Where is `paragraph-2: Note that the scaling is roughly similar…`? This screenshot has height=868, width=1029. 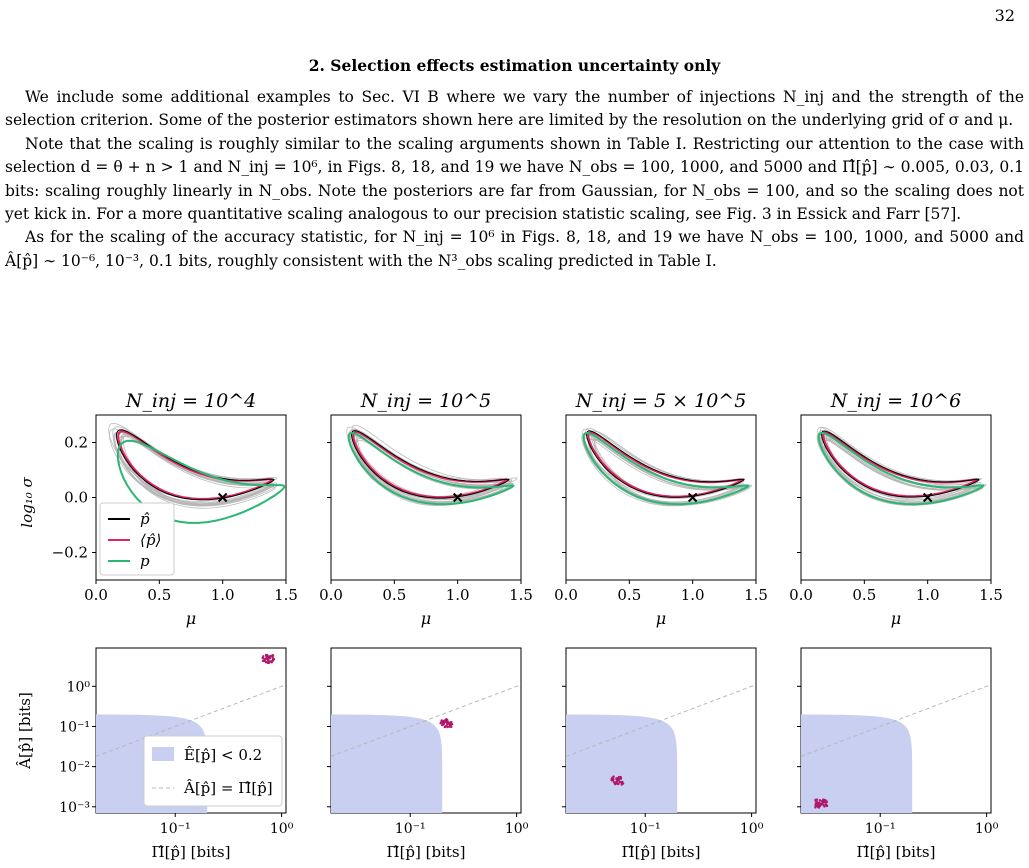
paragraph-2: Note that the scaling is roughly similar… is located at coordinates (514, 179).